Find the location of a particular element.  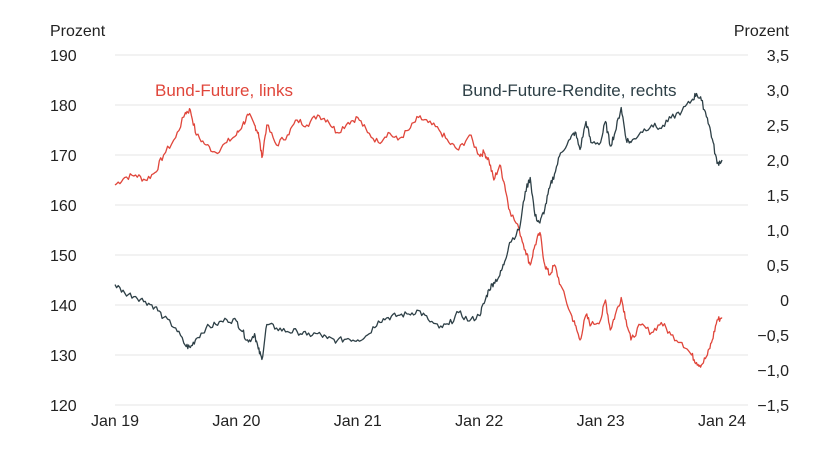

y-left-tick-label: 160 is located at coordinates (63, 206).